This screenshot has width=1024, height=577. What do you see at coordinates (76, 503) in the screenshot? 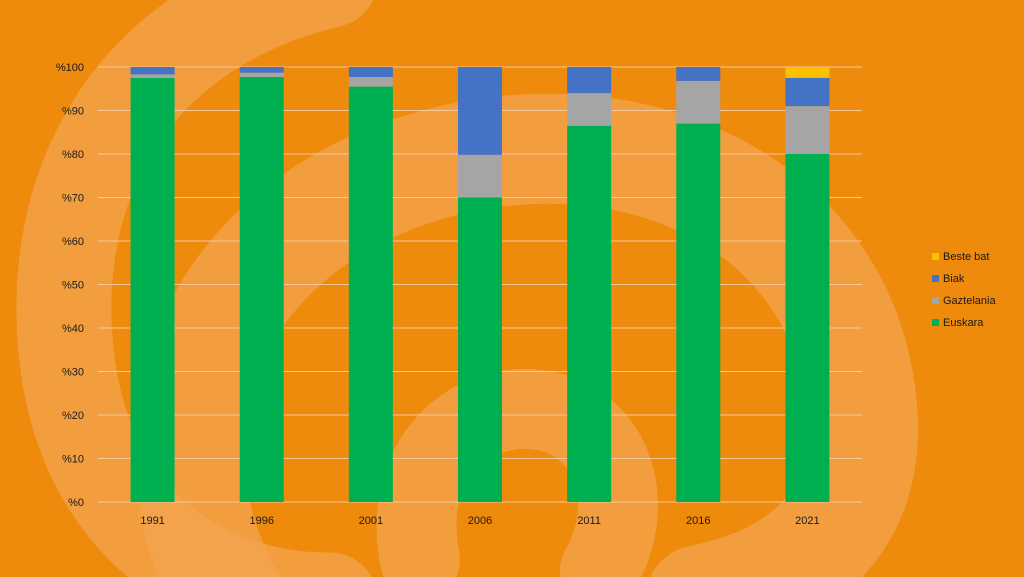
I see `y-tick-label: %0` at bounding box center [76, 503].